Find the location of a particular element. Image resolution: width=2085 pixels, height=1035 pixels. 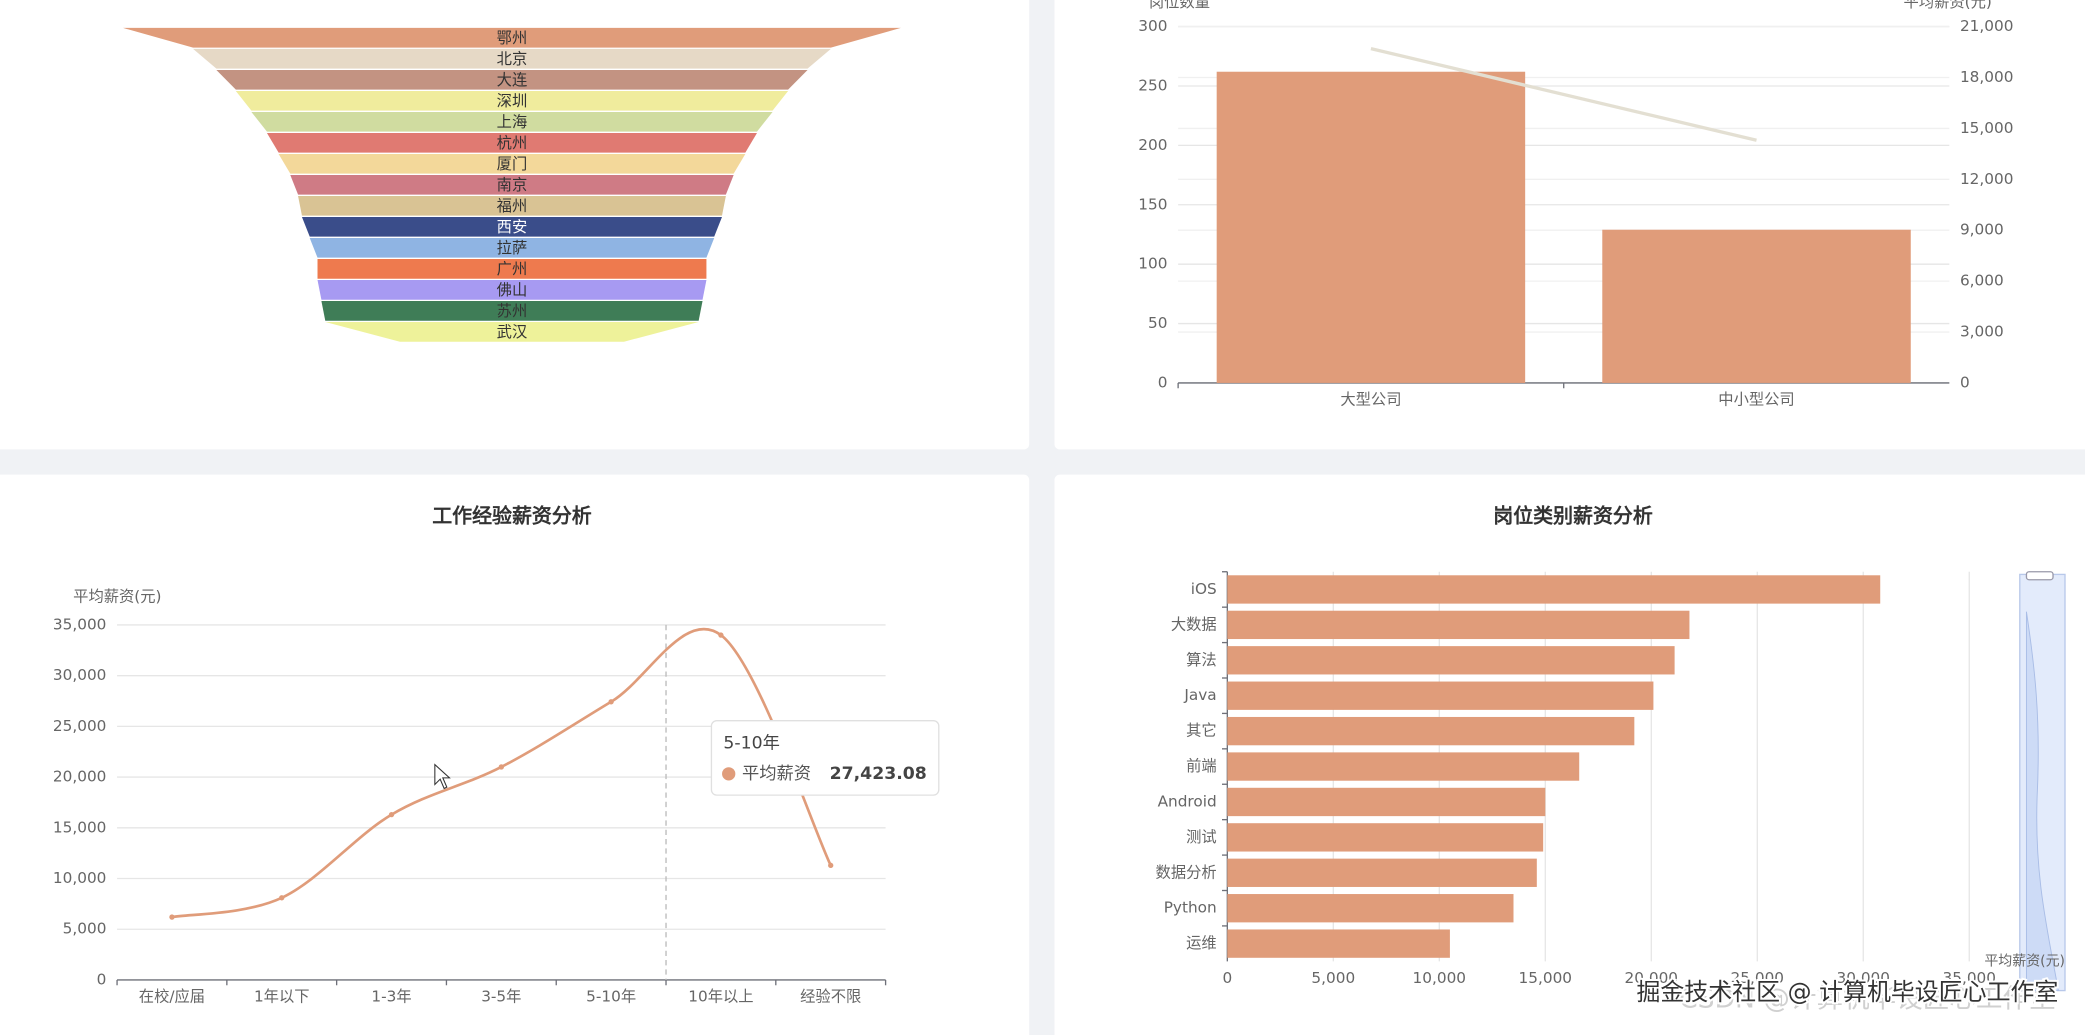

y2-tick-label: 0 is located at coordinates (1965, 382).